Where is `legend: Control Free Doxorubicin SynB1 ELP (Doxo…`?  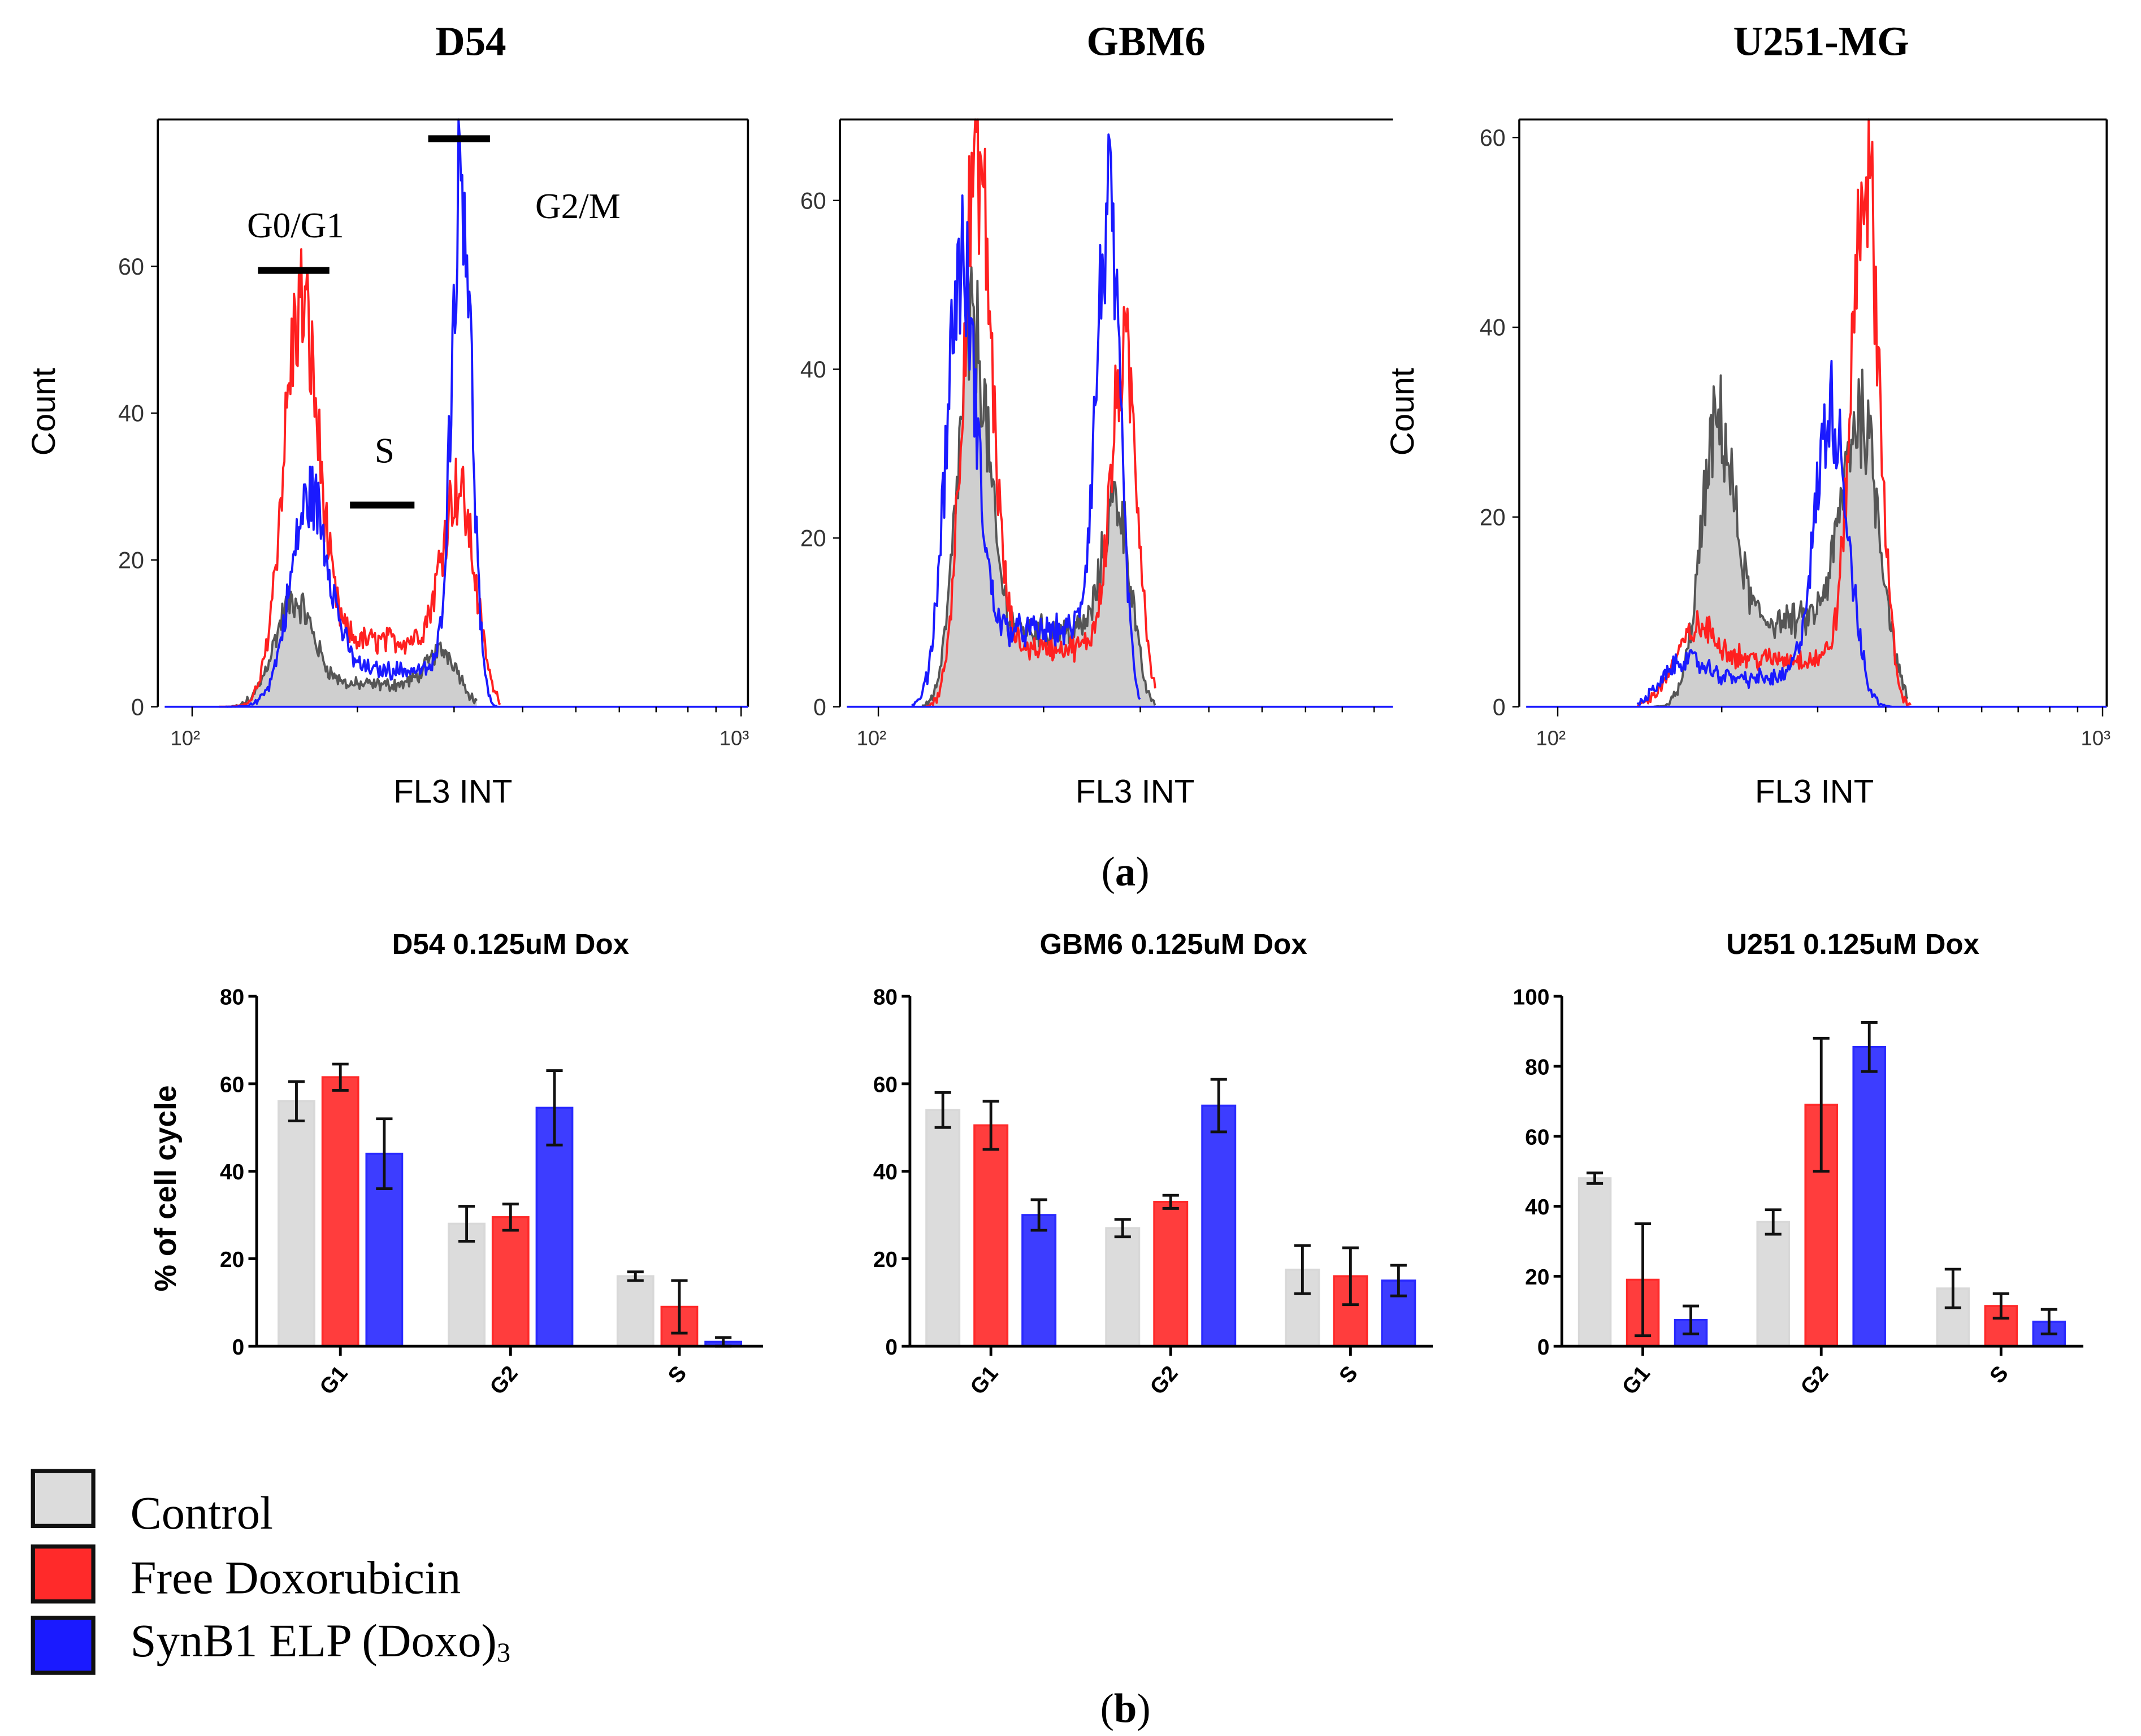
legend: Control Free Doxorubicin SynB1 ELP (Doxo… is located at coordinates (270, 1572).